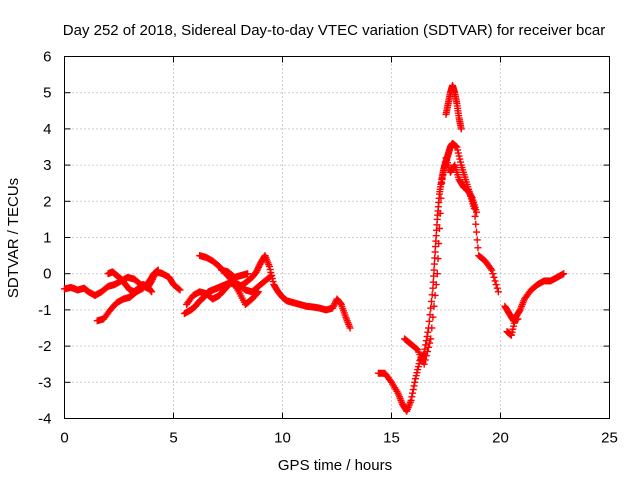 The width and height of the screenshot is (640, 480). What do you see at coordinates (47, 274) in the screenshot?
I see `y-tick-label: 0` at bounding box center [47, 274].